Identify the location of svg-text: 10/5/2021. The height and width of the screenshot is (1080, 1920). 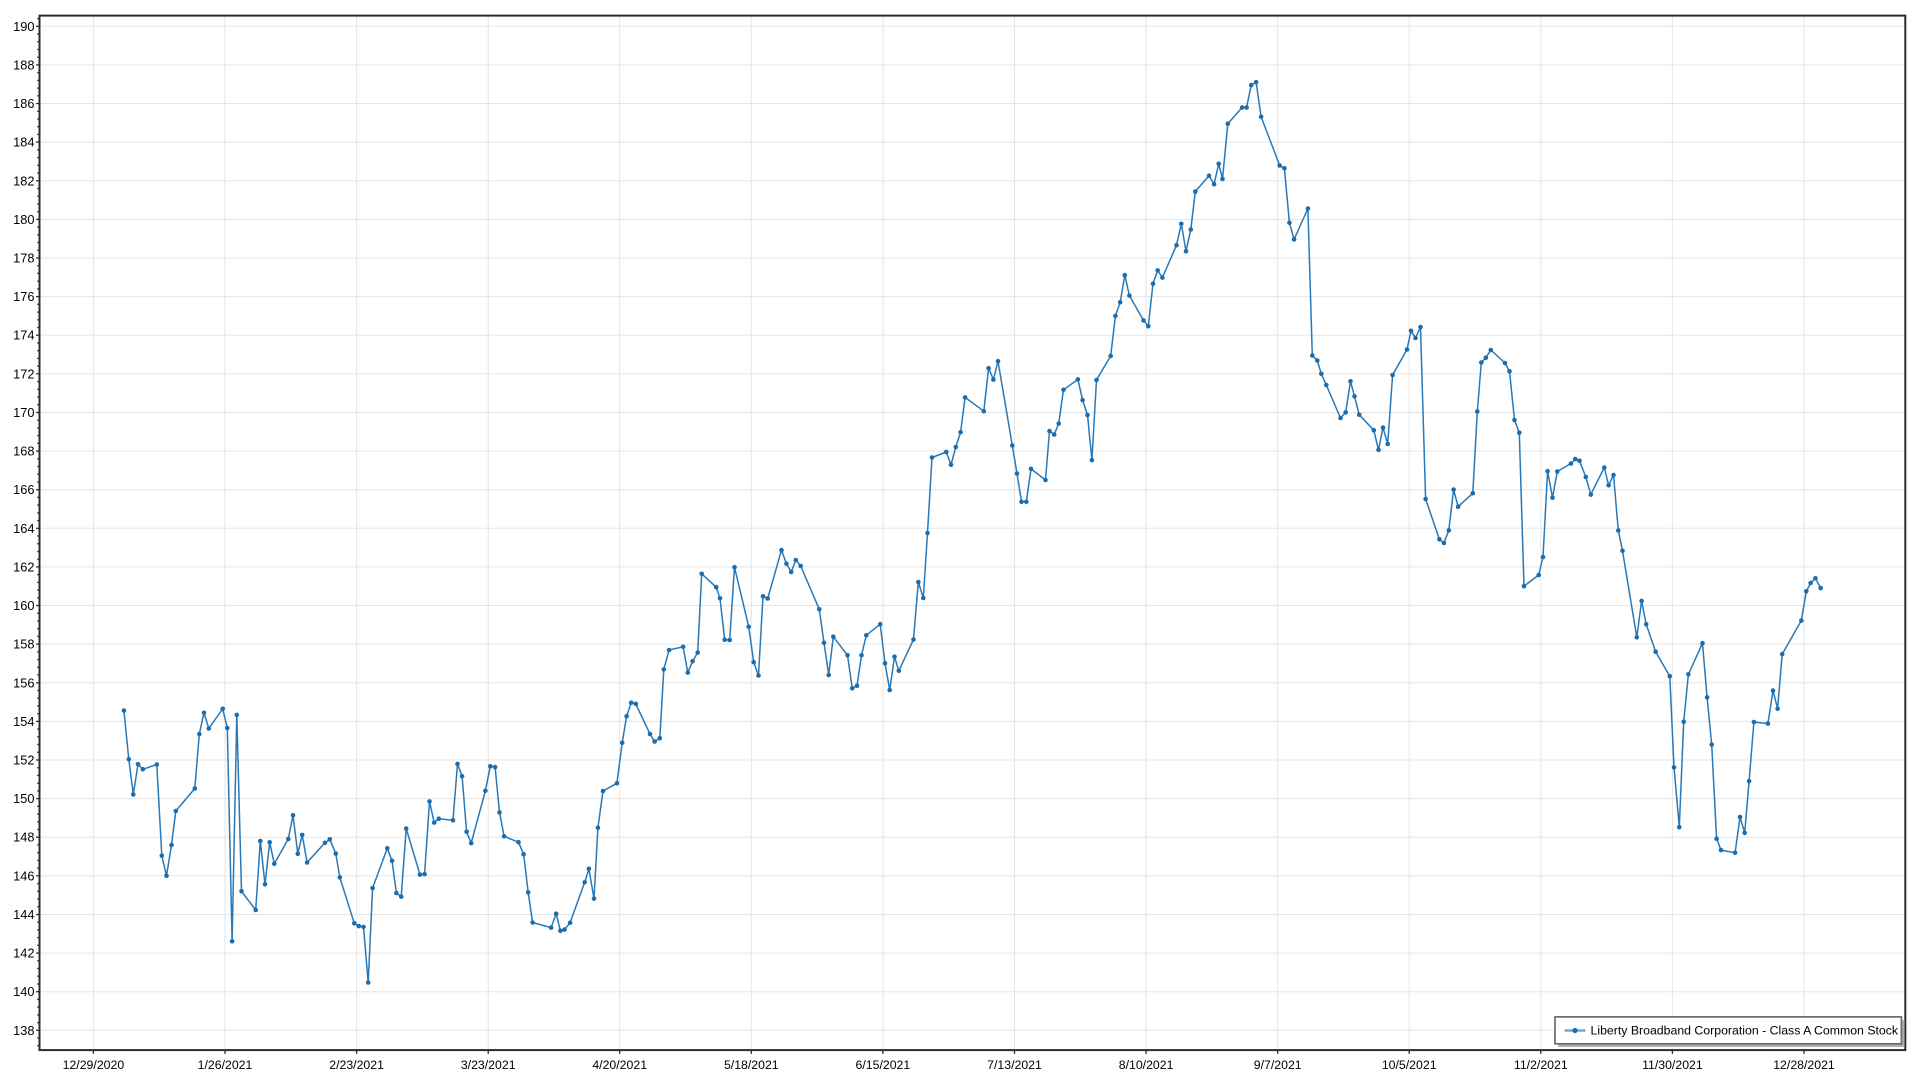
(1409, 1065).